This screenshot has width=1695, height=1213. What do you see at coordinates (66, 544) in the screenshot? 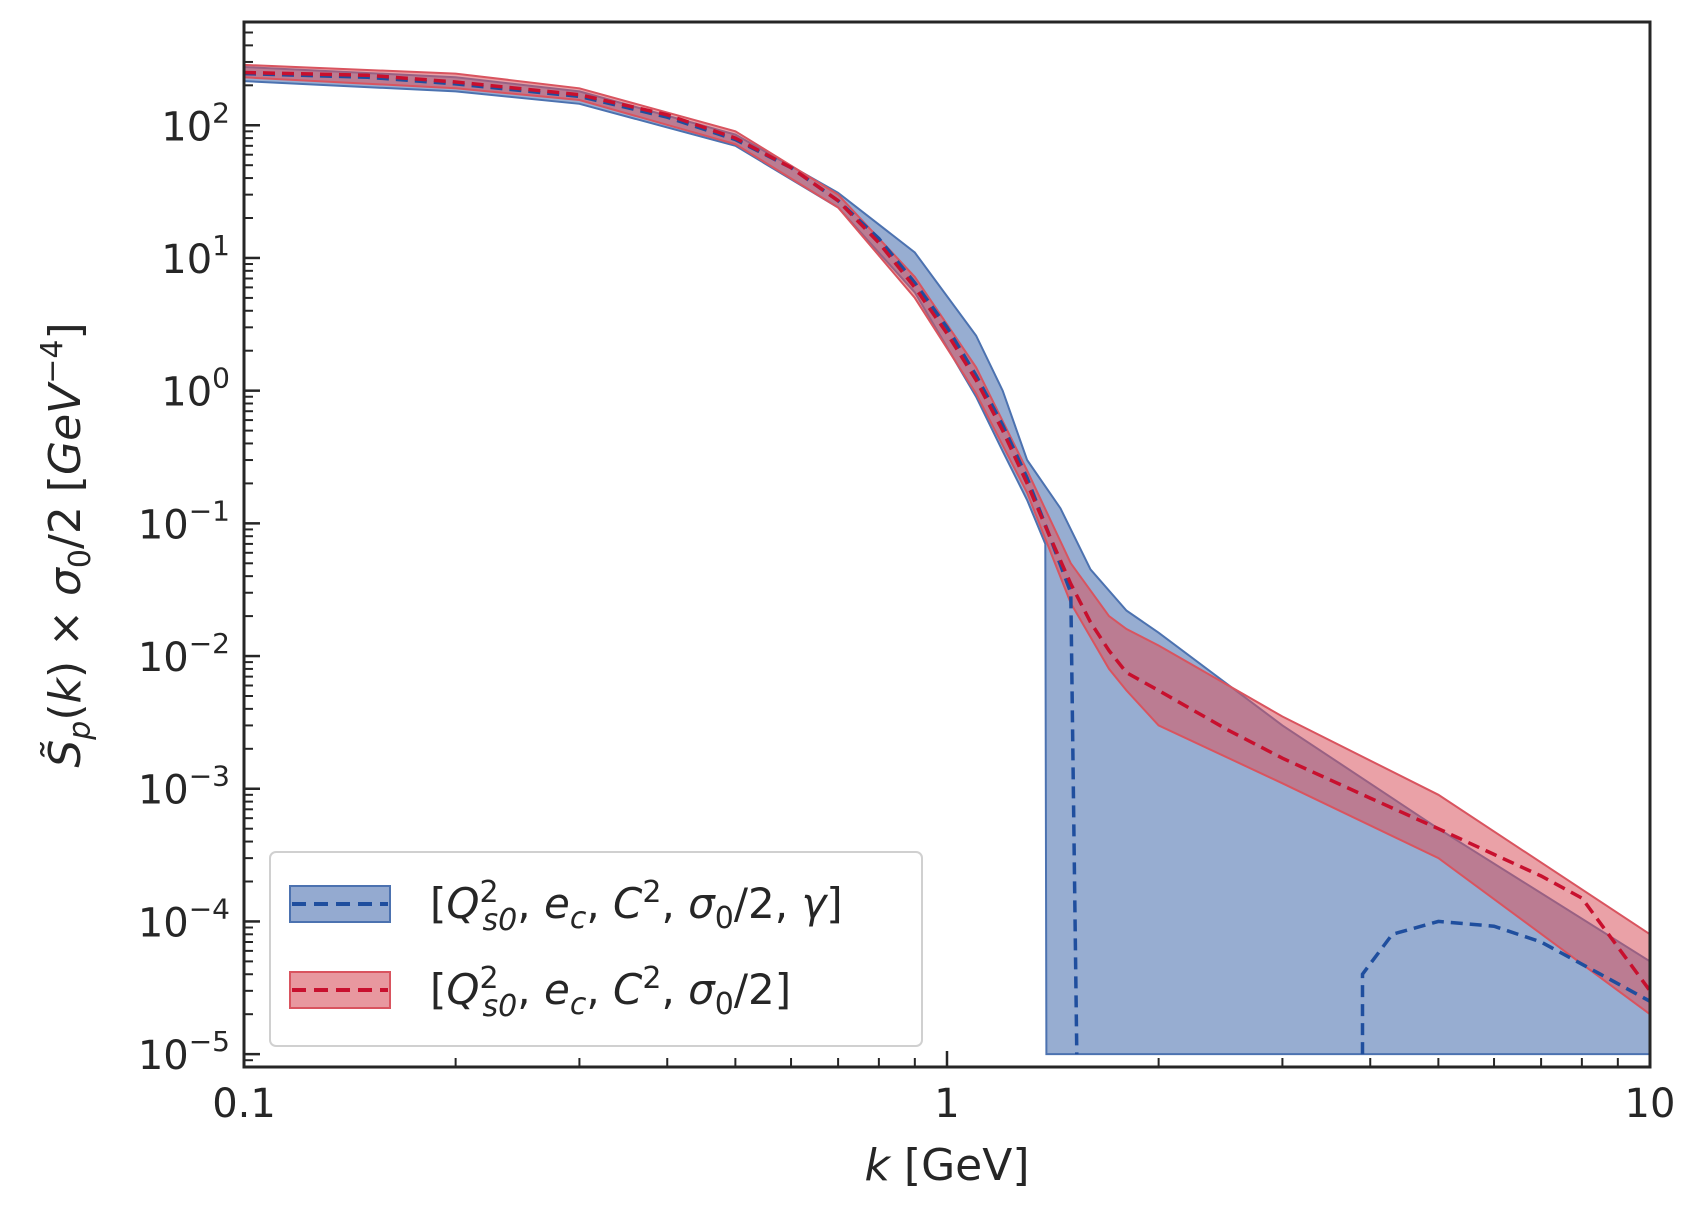
I see `y-axis-label: S̃p(k) × σ0/2 [GeV−4]` at bounding box center [66, 544].